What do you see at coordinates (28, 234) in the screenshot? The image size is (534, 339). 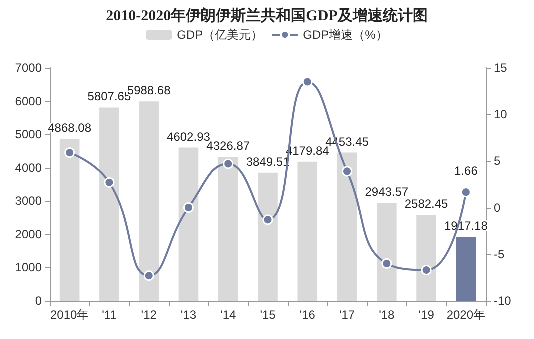 I see `y-tick-label: 2000` at bounding box center [28, 234].